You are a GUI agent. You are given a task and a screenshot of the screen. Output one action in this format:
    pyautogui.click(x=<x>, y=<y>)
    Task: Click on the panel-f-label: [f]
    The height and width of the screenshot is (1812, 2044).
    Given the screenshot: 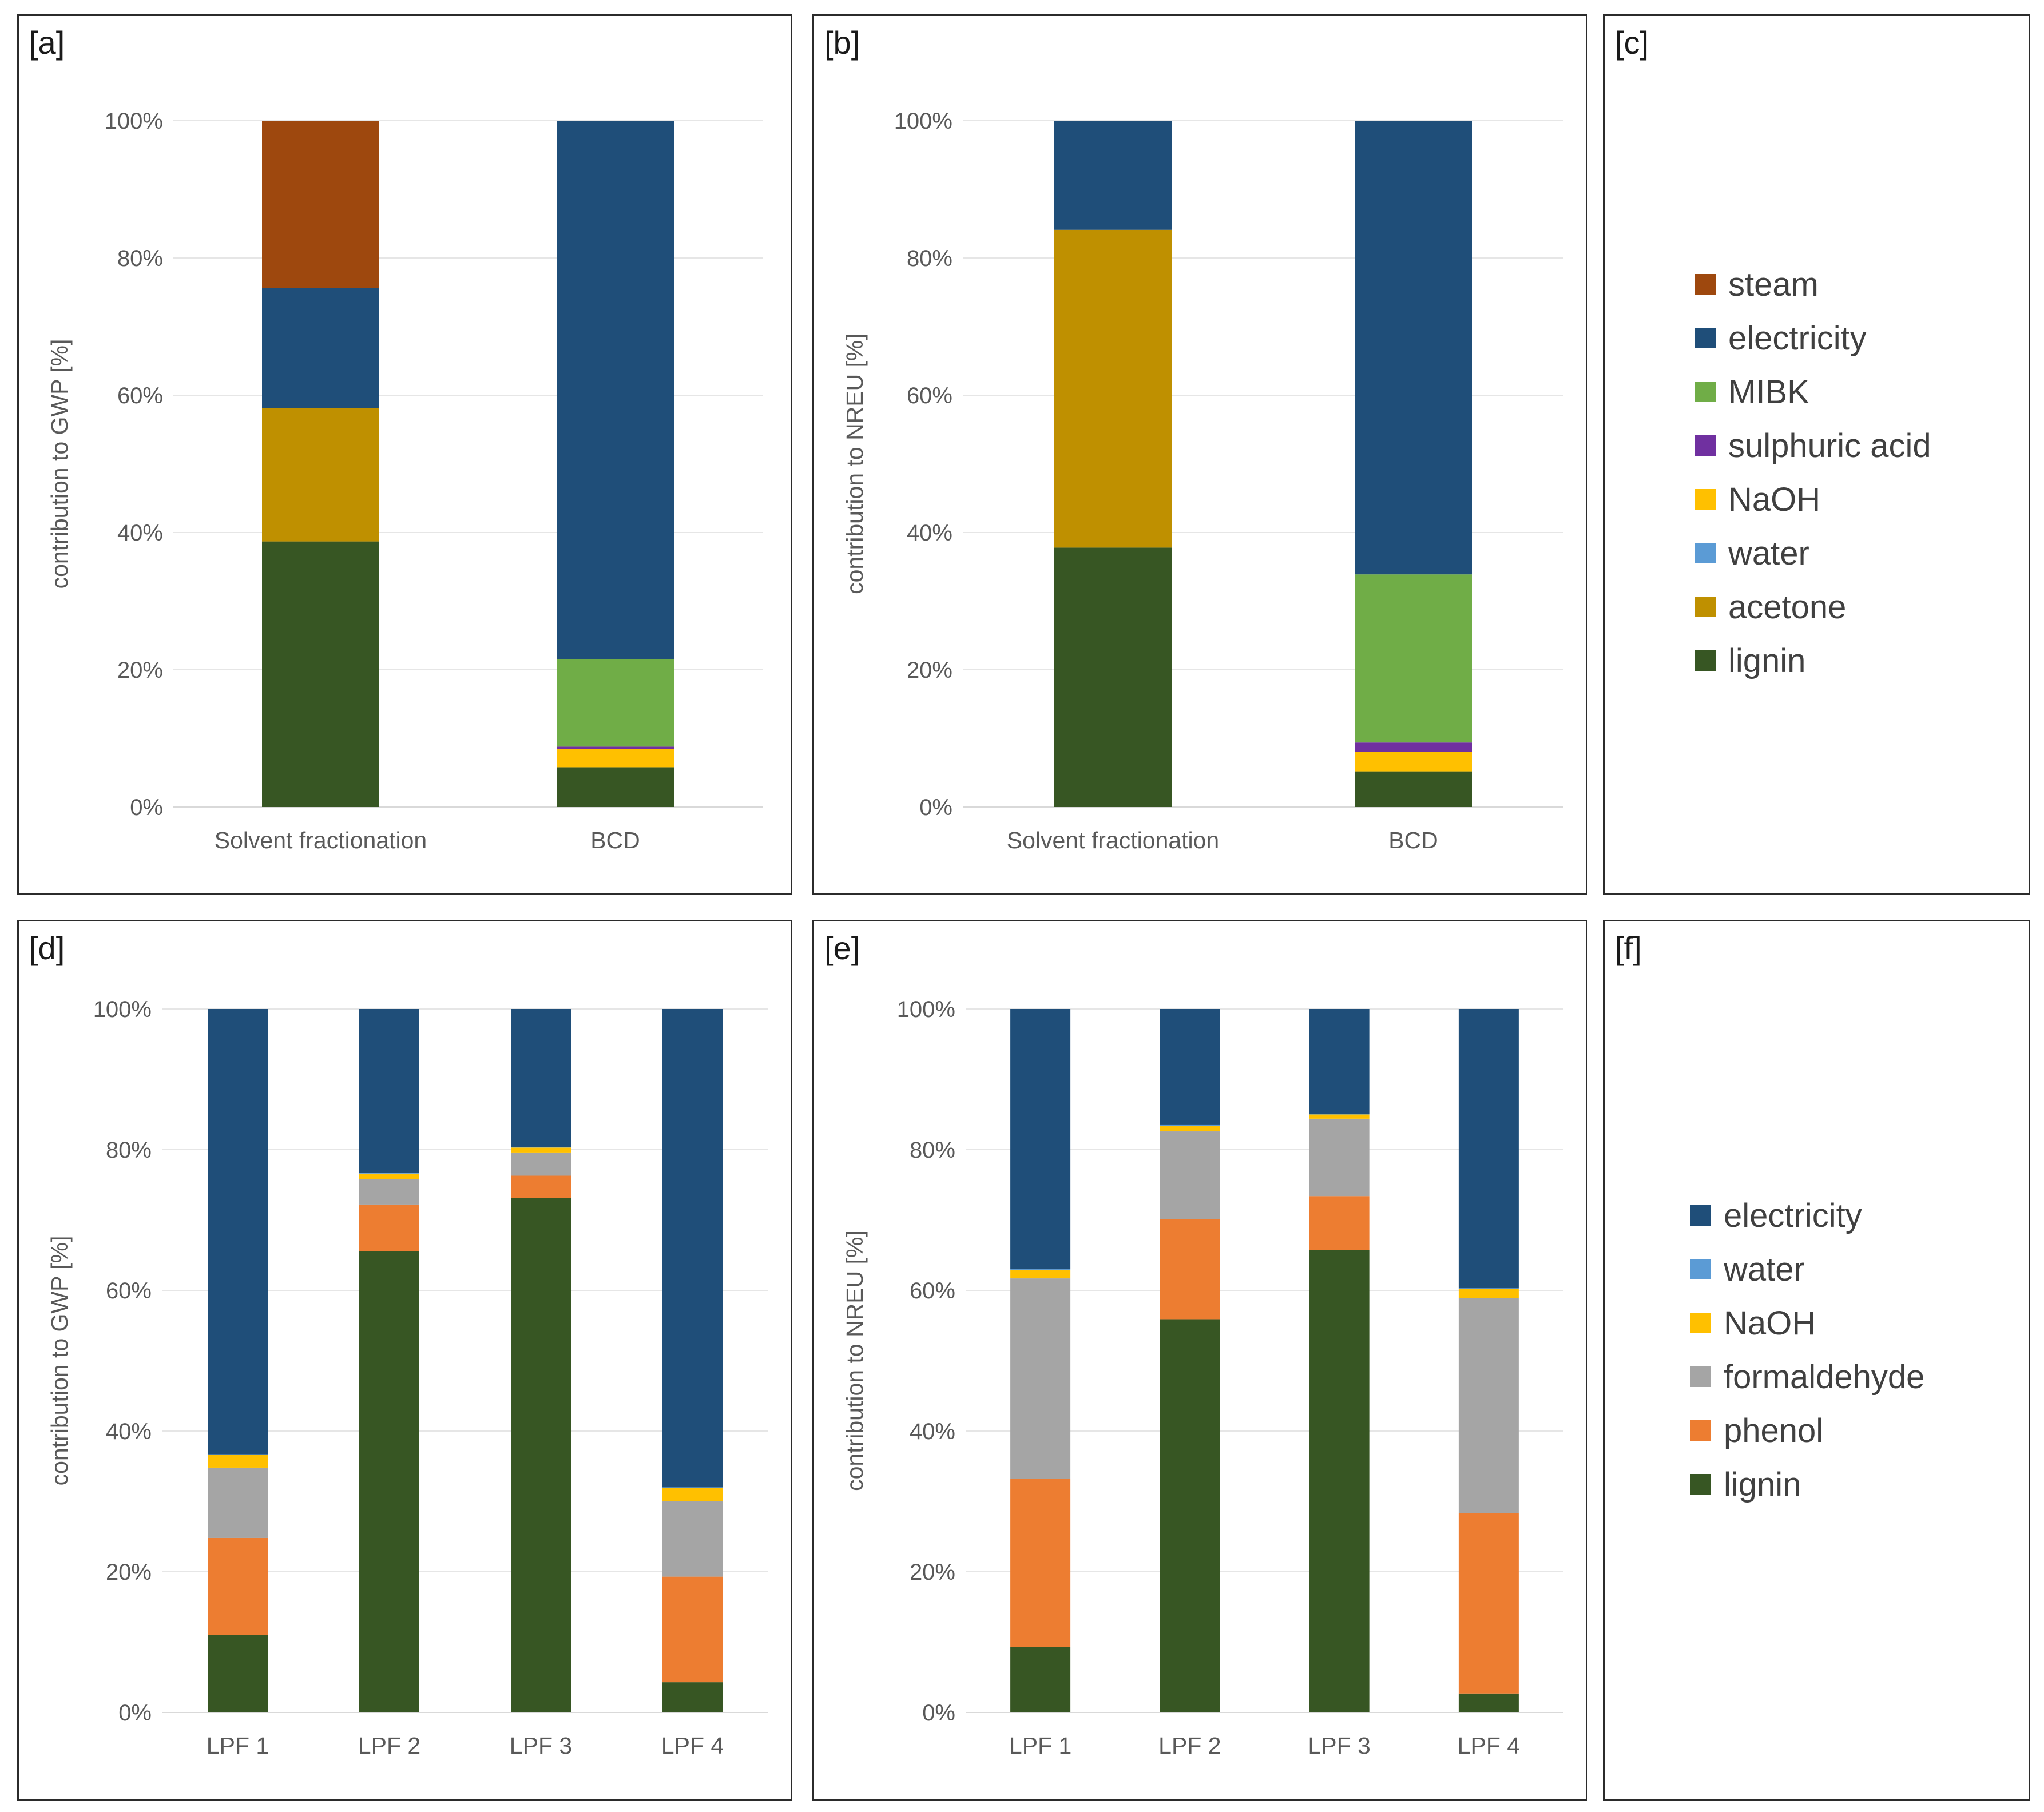 What is the action you would take?
    pyautogui.click(x=1629, y=948)
    